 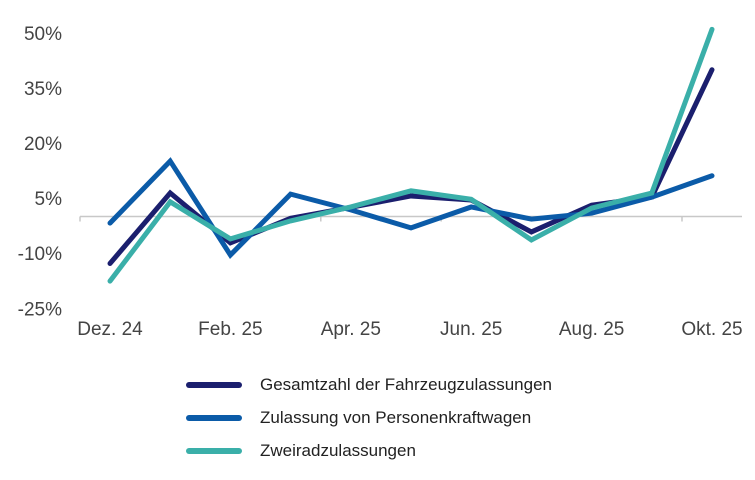 I want to click on y-tick-label: 35%, so click(x=43, y=89).